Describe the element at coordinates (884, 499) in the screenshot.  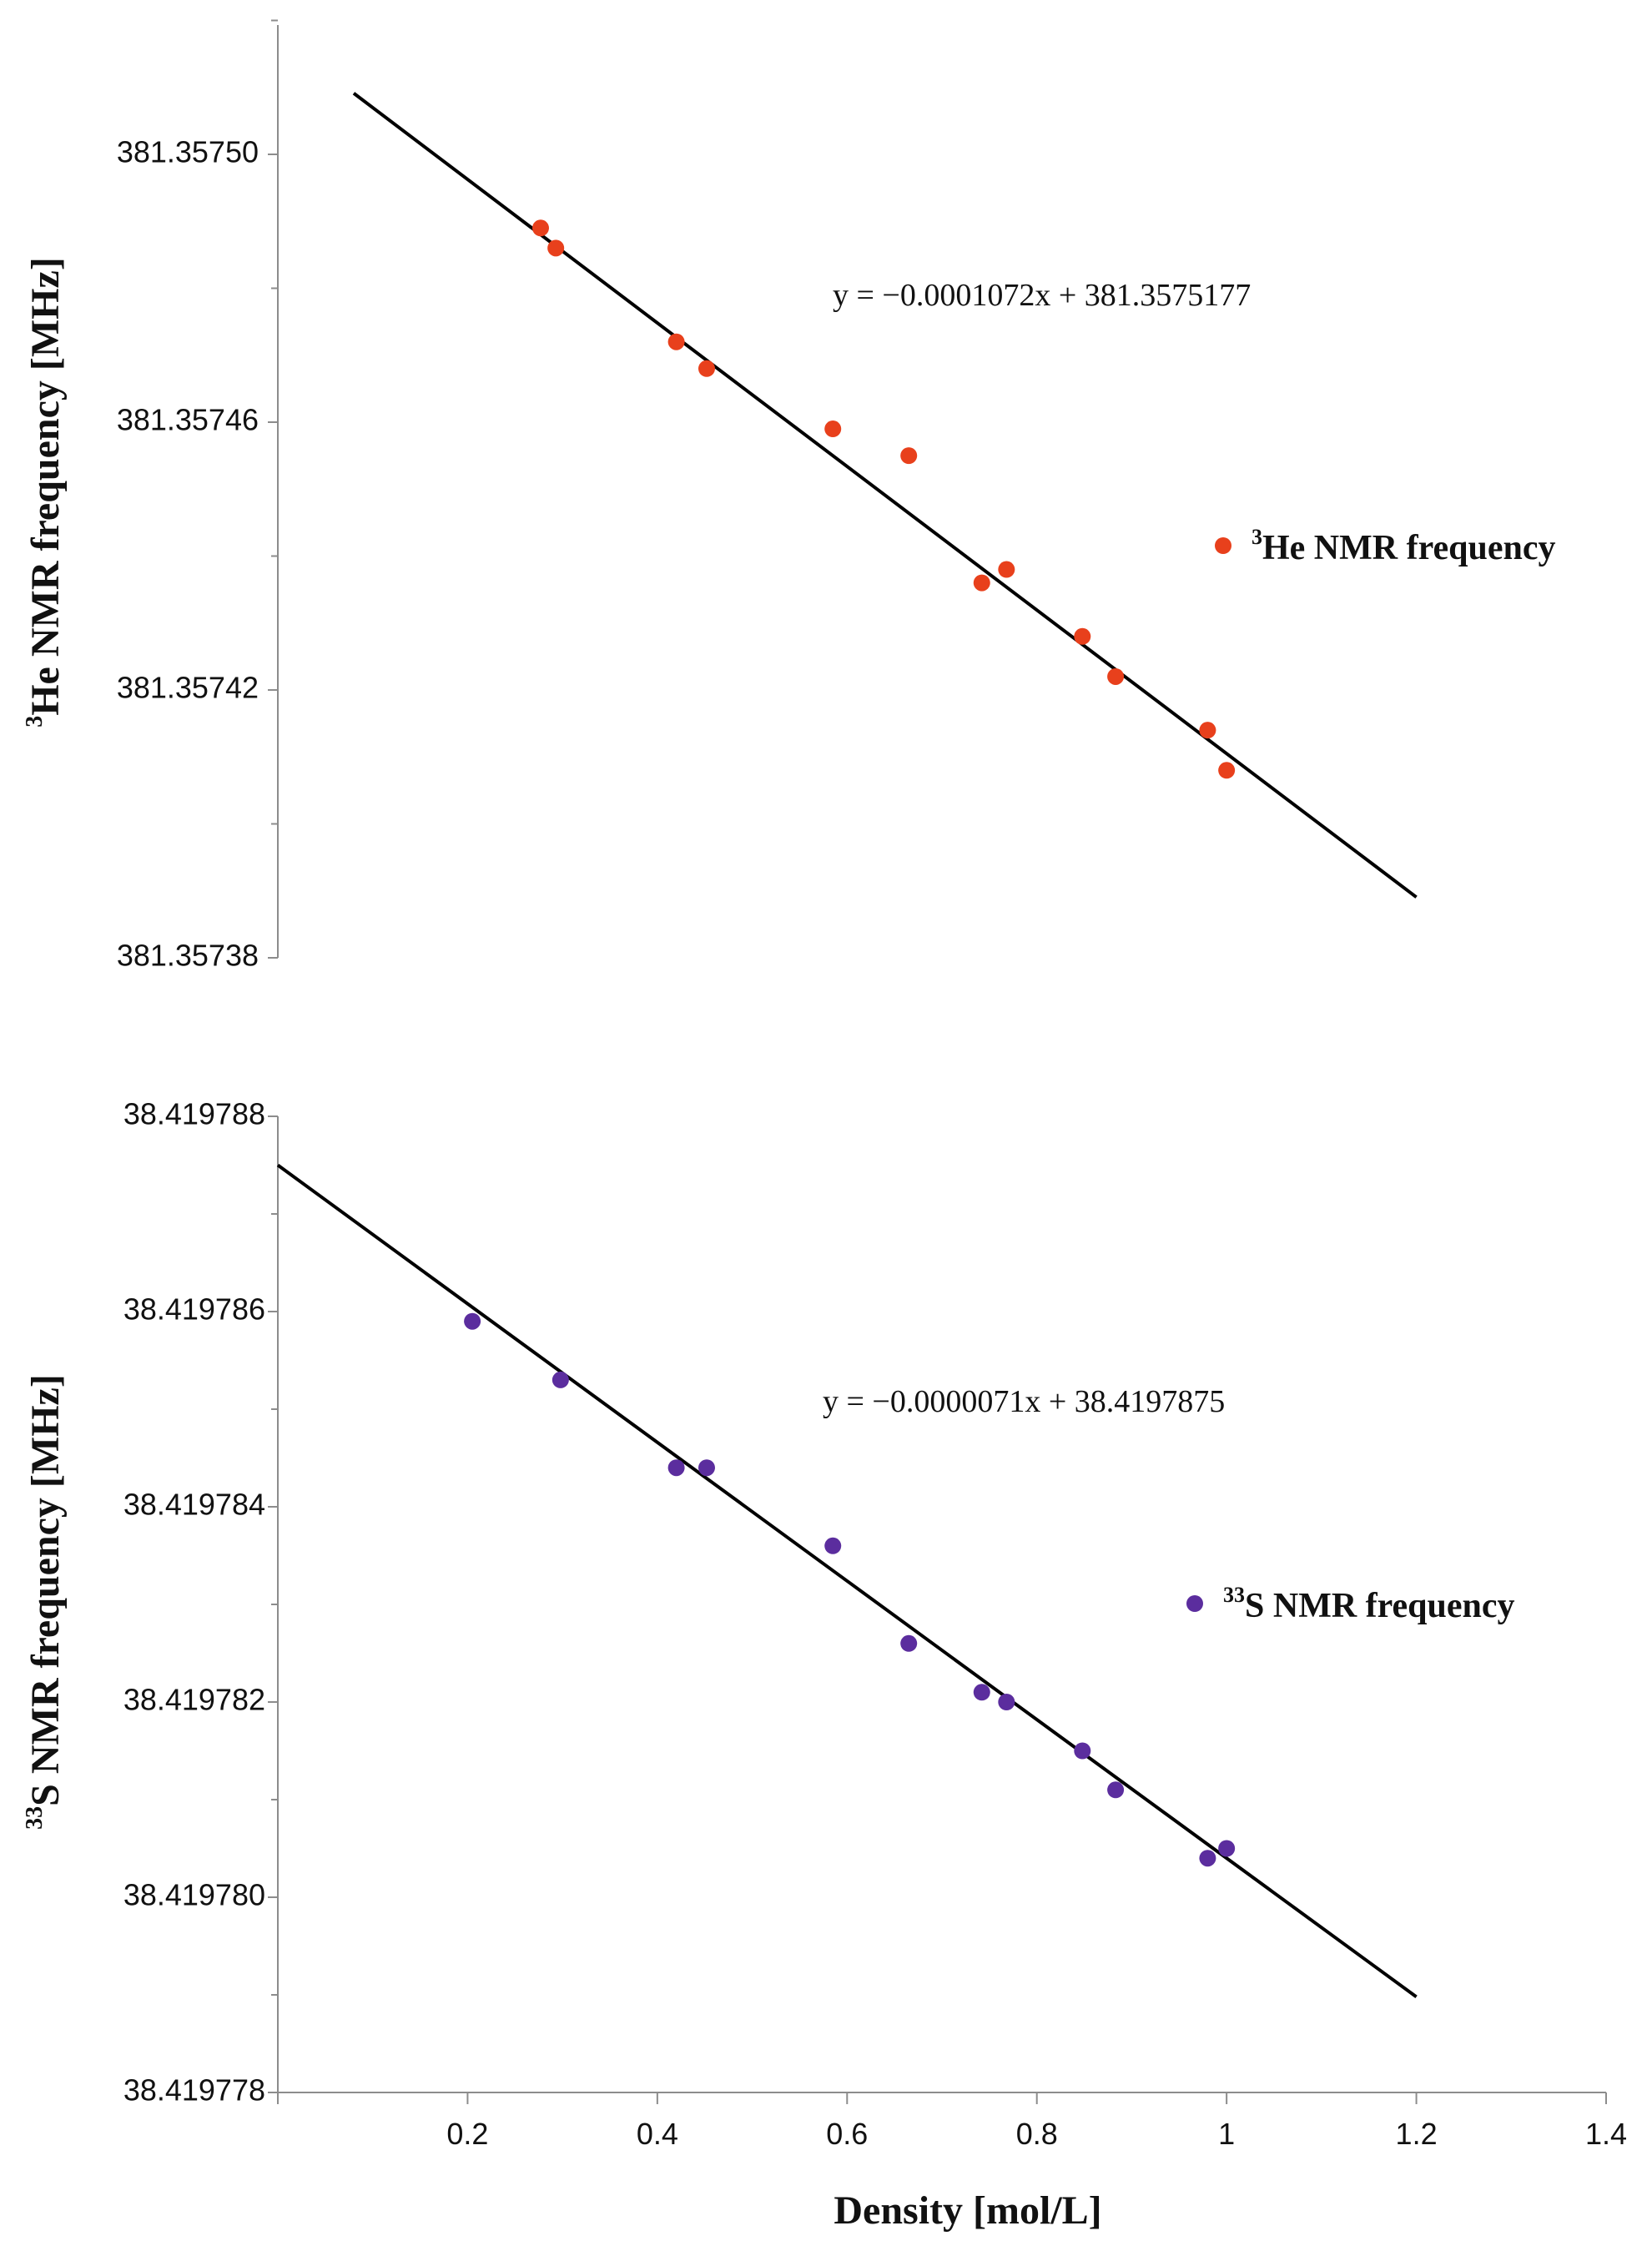
I see `he-data-points` at that location.